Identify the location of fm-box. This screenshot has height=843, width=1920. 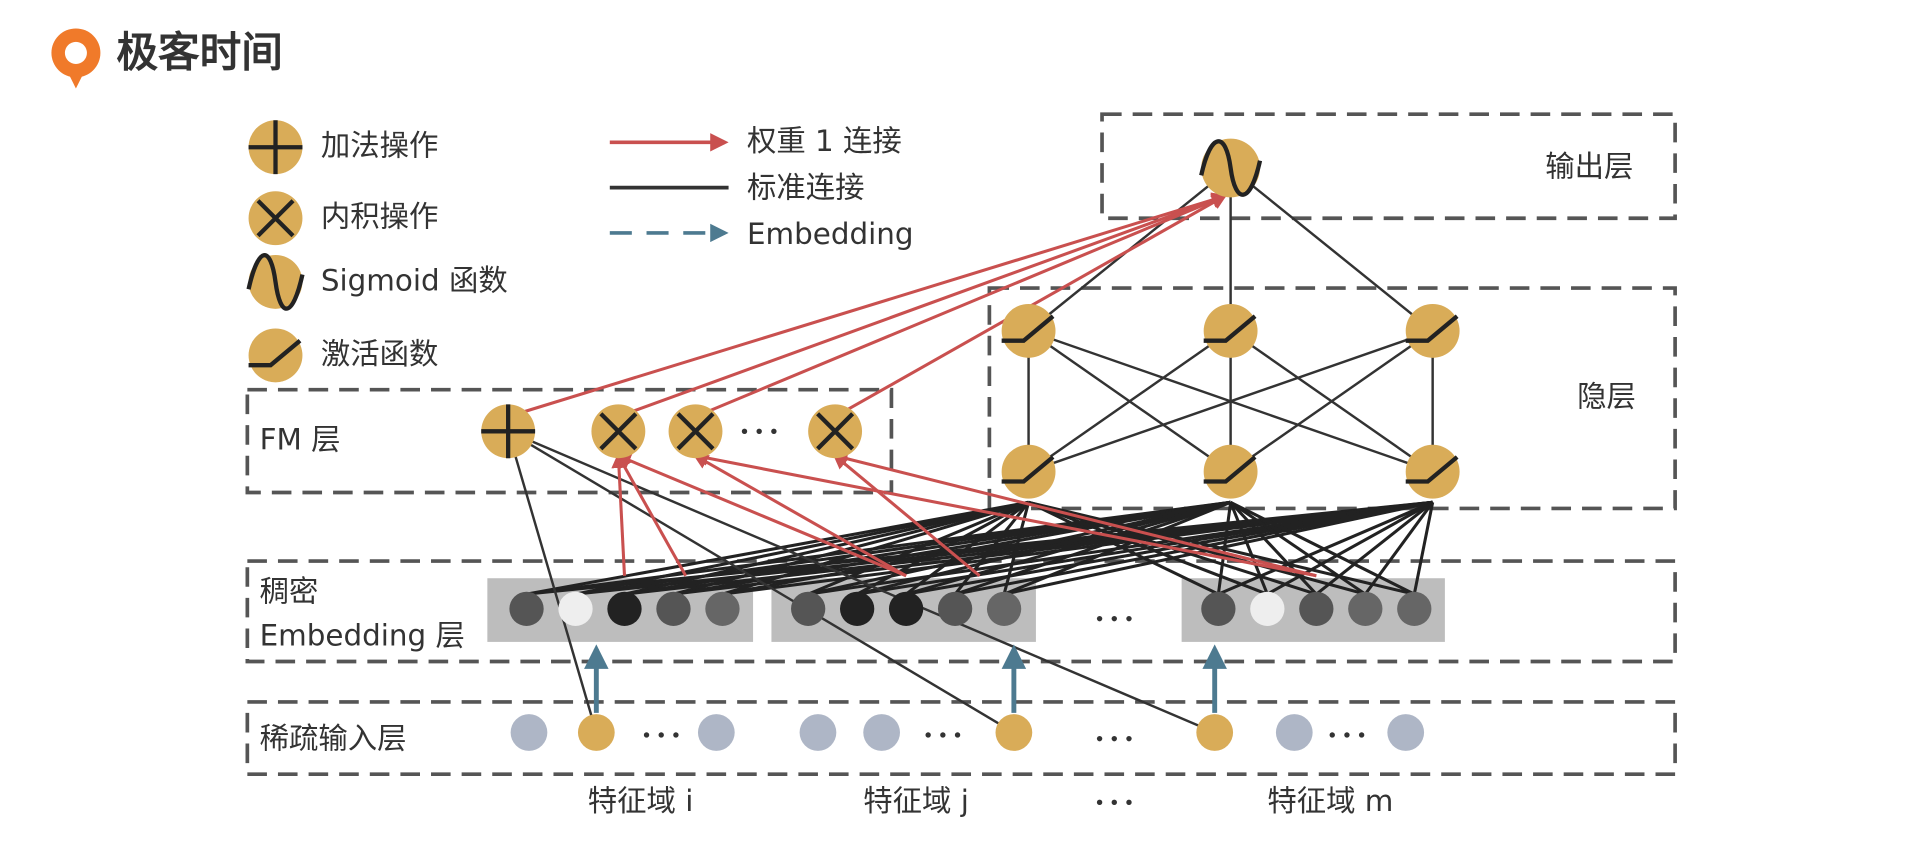
(569, 441).